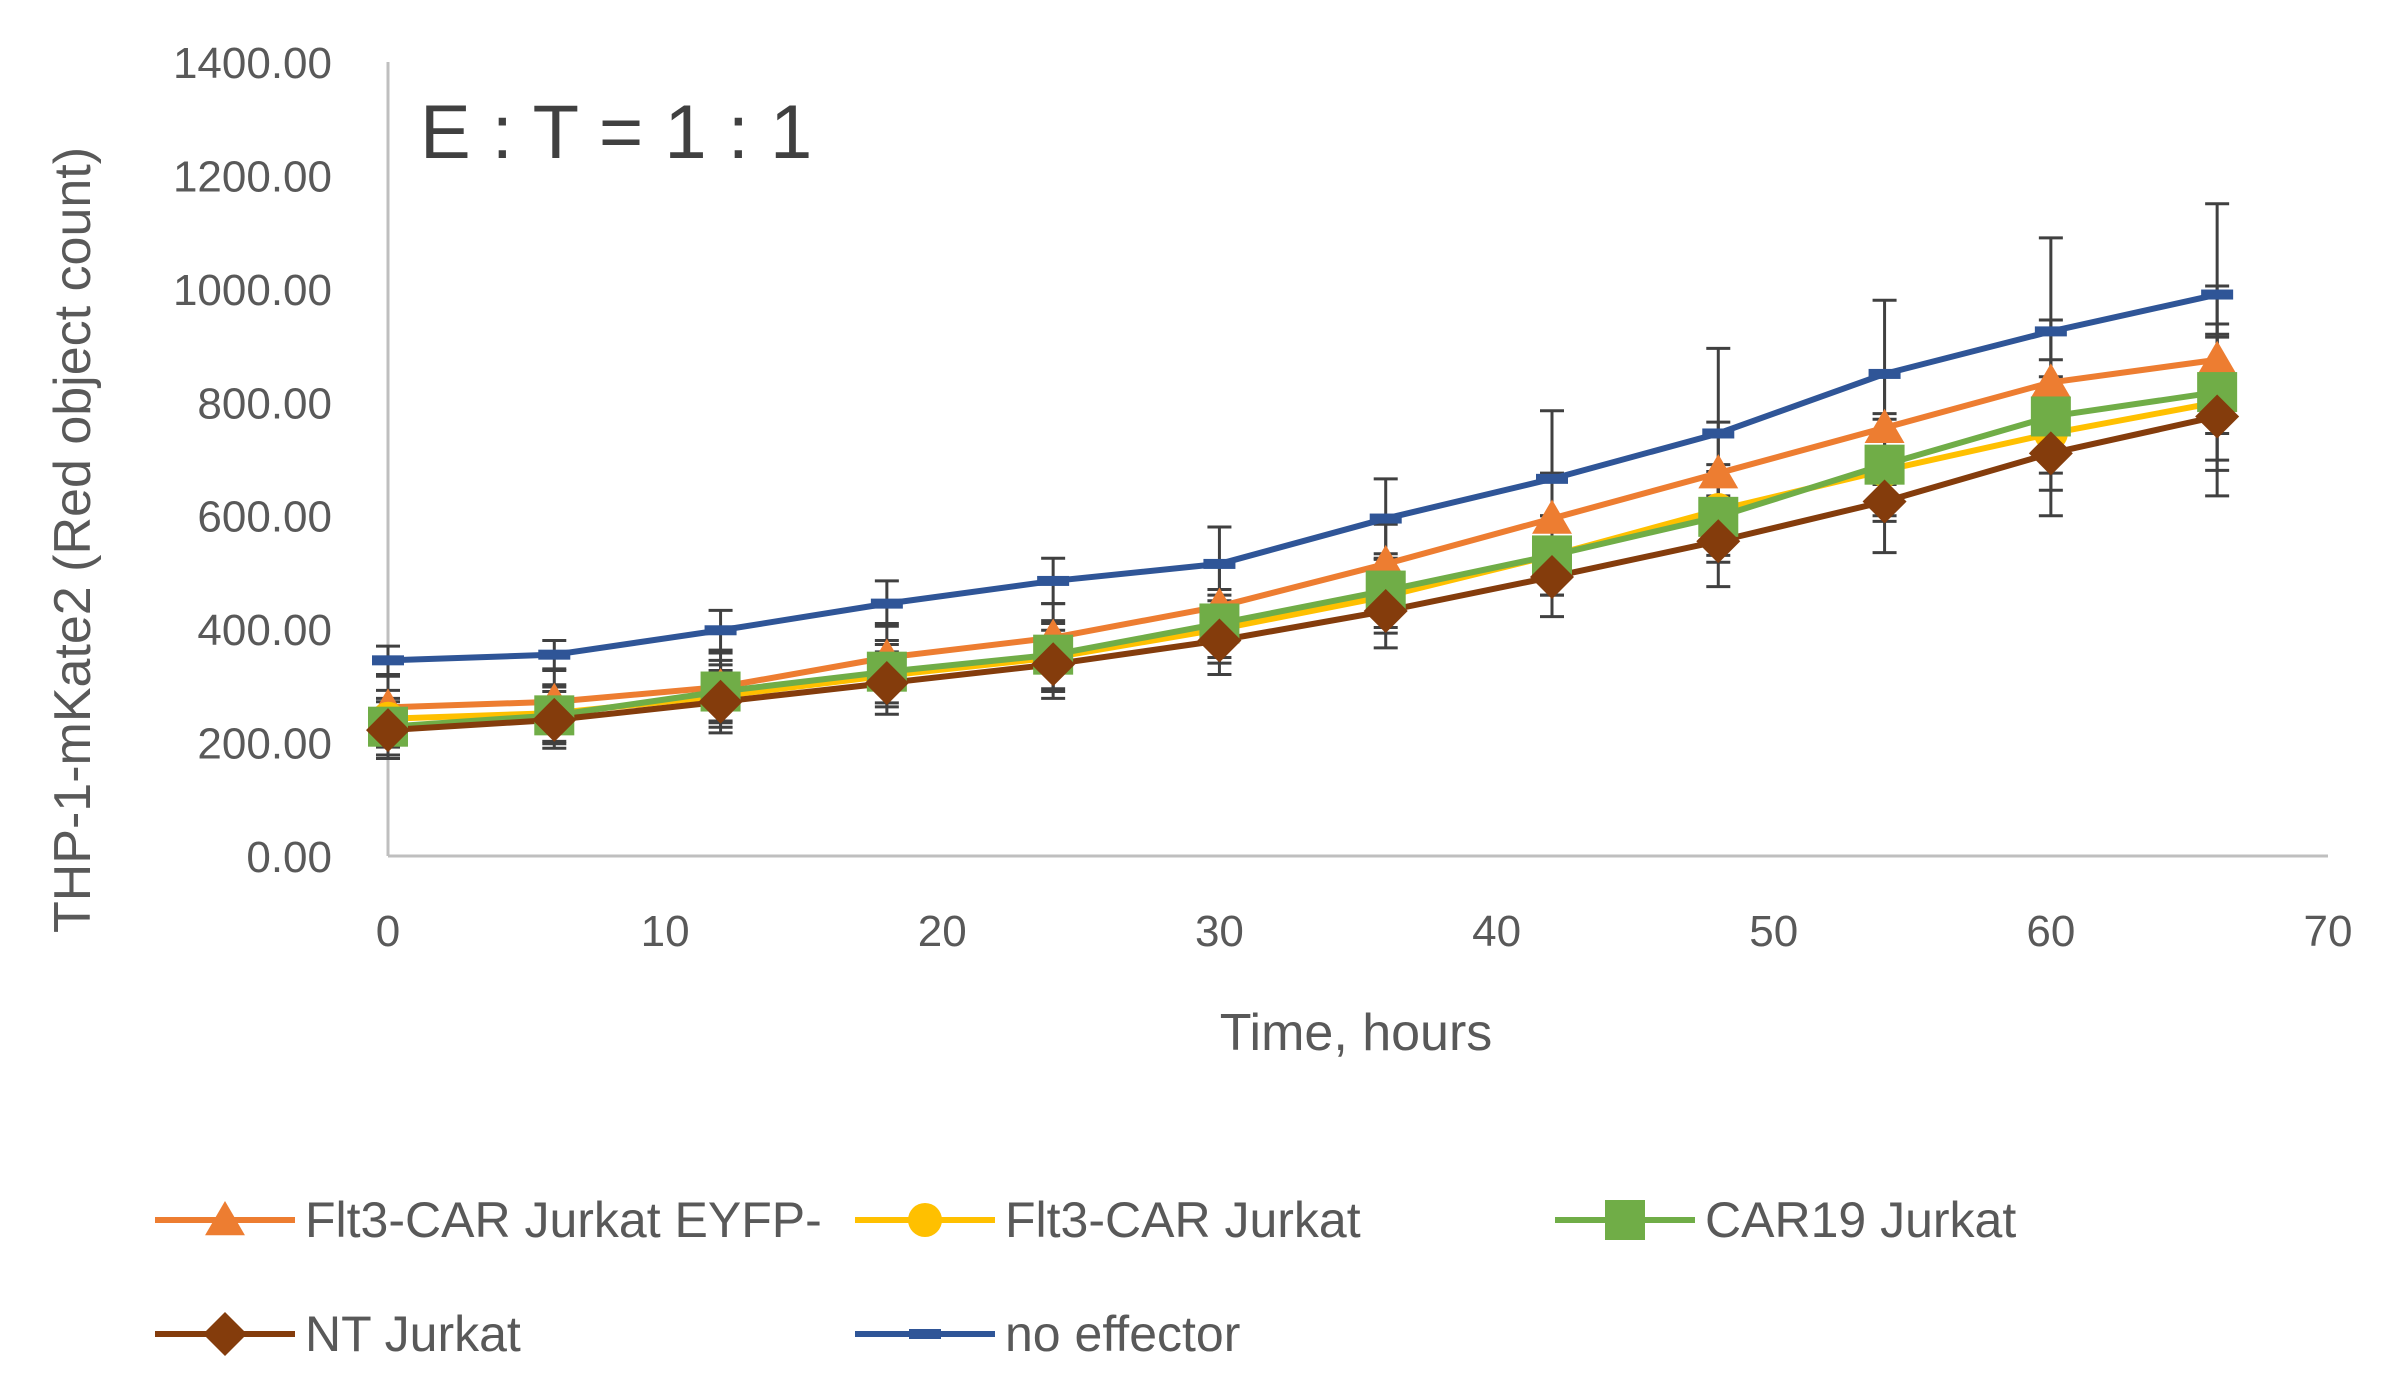 The width and height of the screenshot is (2383, 1396). What do you see at coordinates (252, 63) in the screenshot?
I see `y-tick-label: 1400.00` at bounding box center [252, 63].